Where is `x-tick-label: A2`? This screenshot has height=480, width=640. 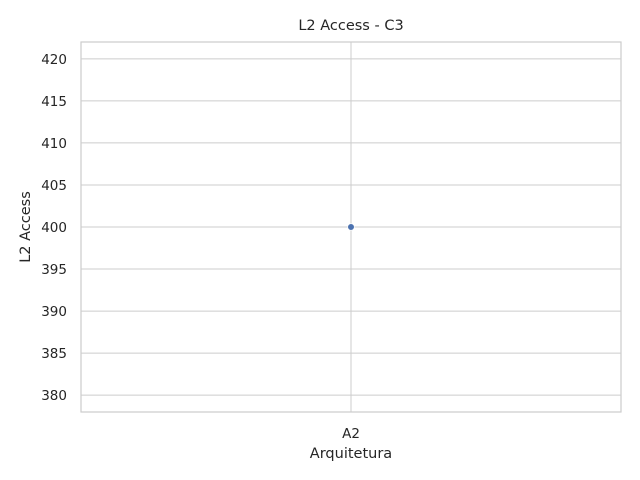 x-tick-label: A2 is located at coordinates (351, 434).